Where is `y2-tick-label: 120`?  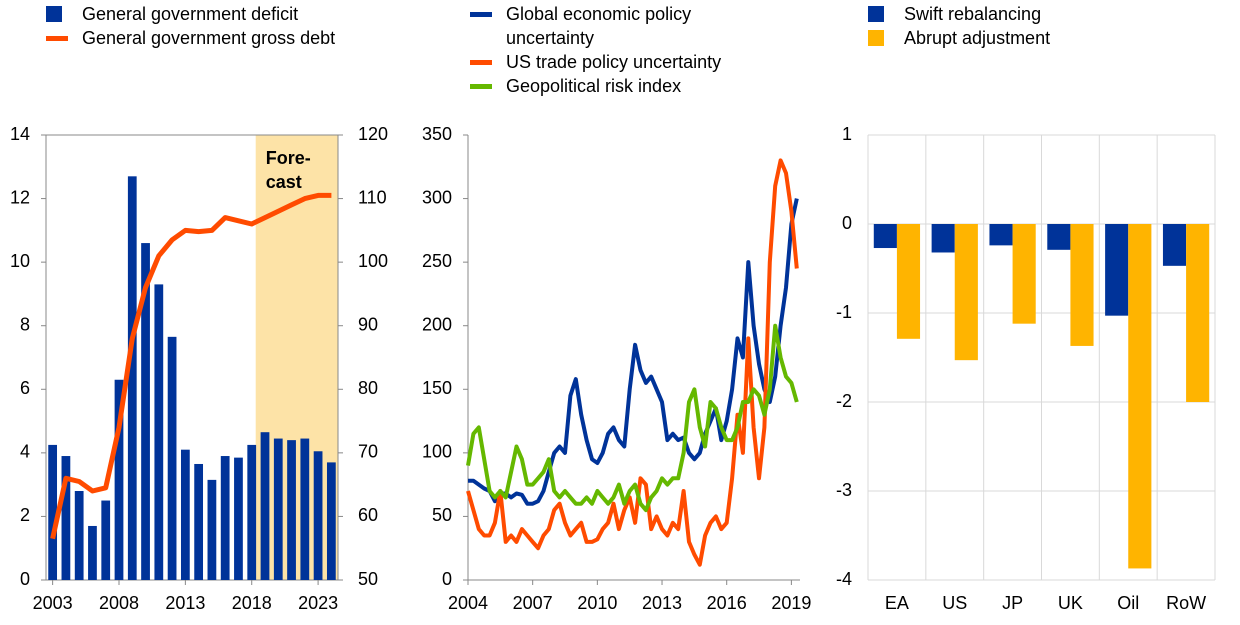 y2-tick-label: 120 is located at coordinates (373, 134).